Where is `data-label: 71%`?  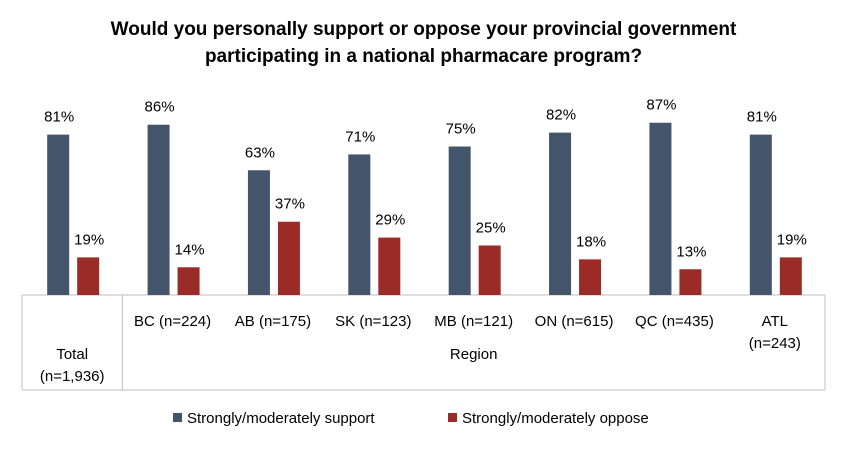 data-label: 71% is located at coordinates (360, 136).